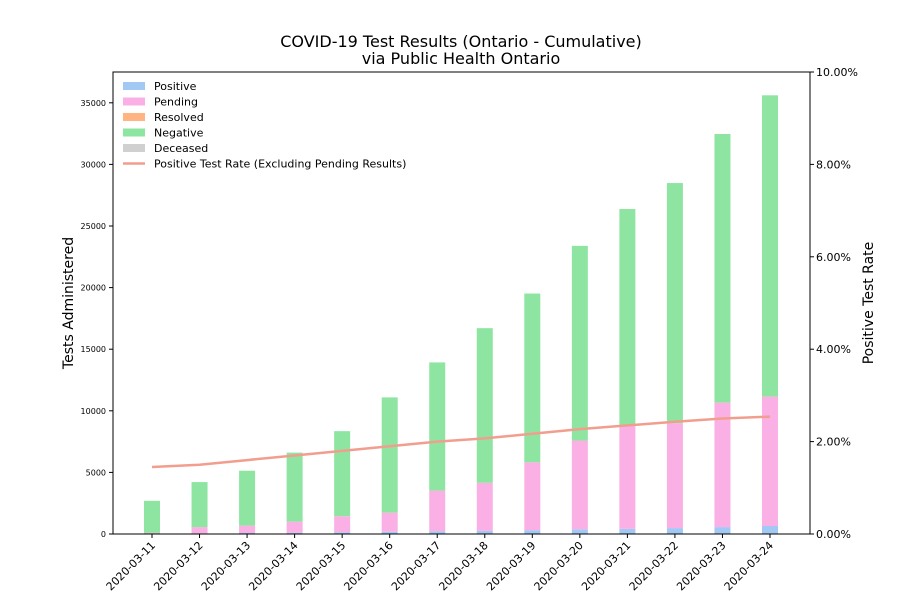 The width and height of the screenshot is (900, 600). Describe the element at coordinates (175, 86) in the screenshot. I see `legend-label-positive: Positive` at that location.